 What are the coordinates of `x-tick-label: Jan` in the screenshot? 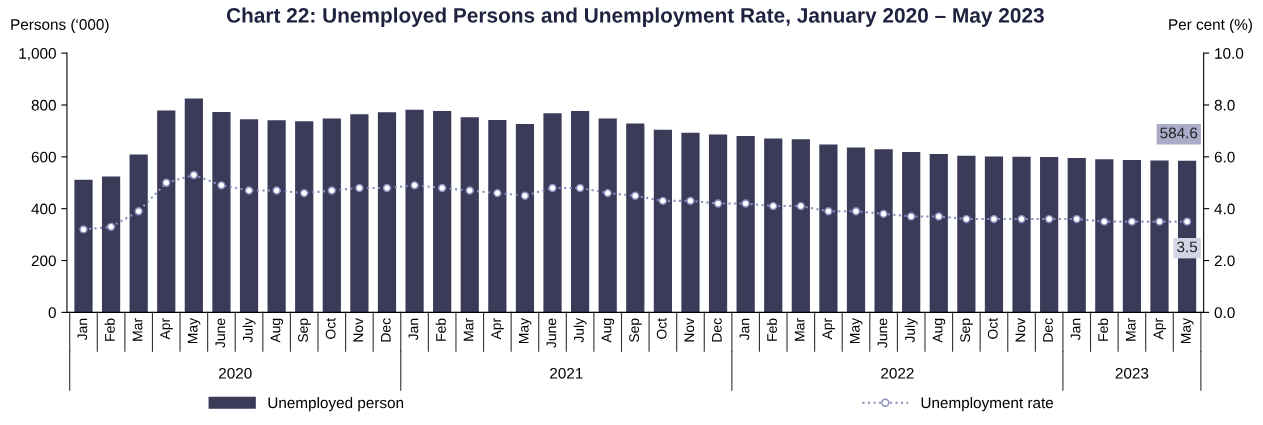 It's located at (744, 329).